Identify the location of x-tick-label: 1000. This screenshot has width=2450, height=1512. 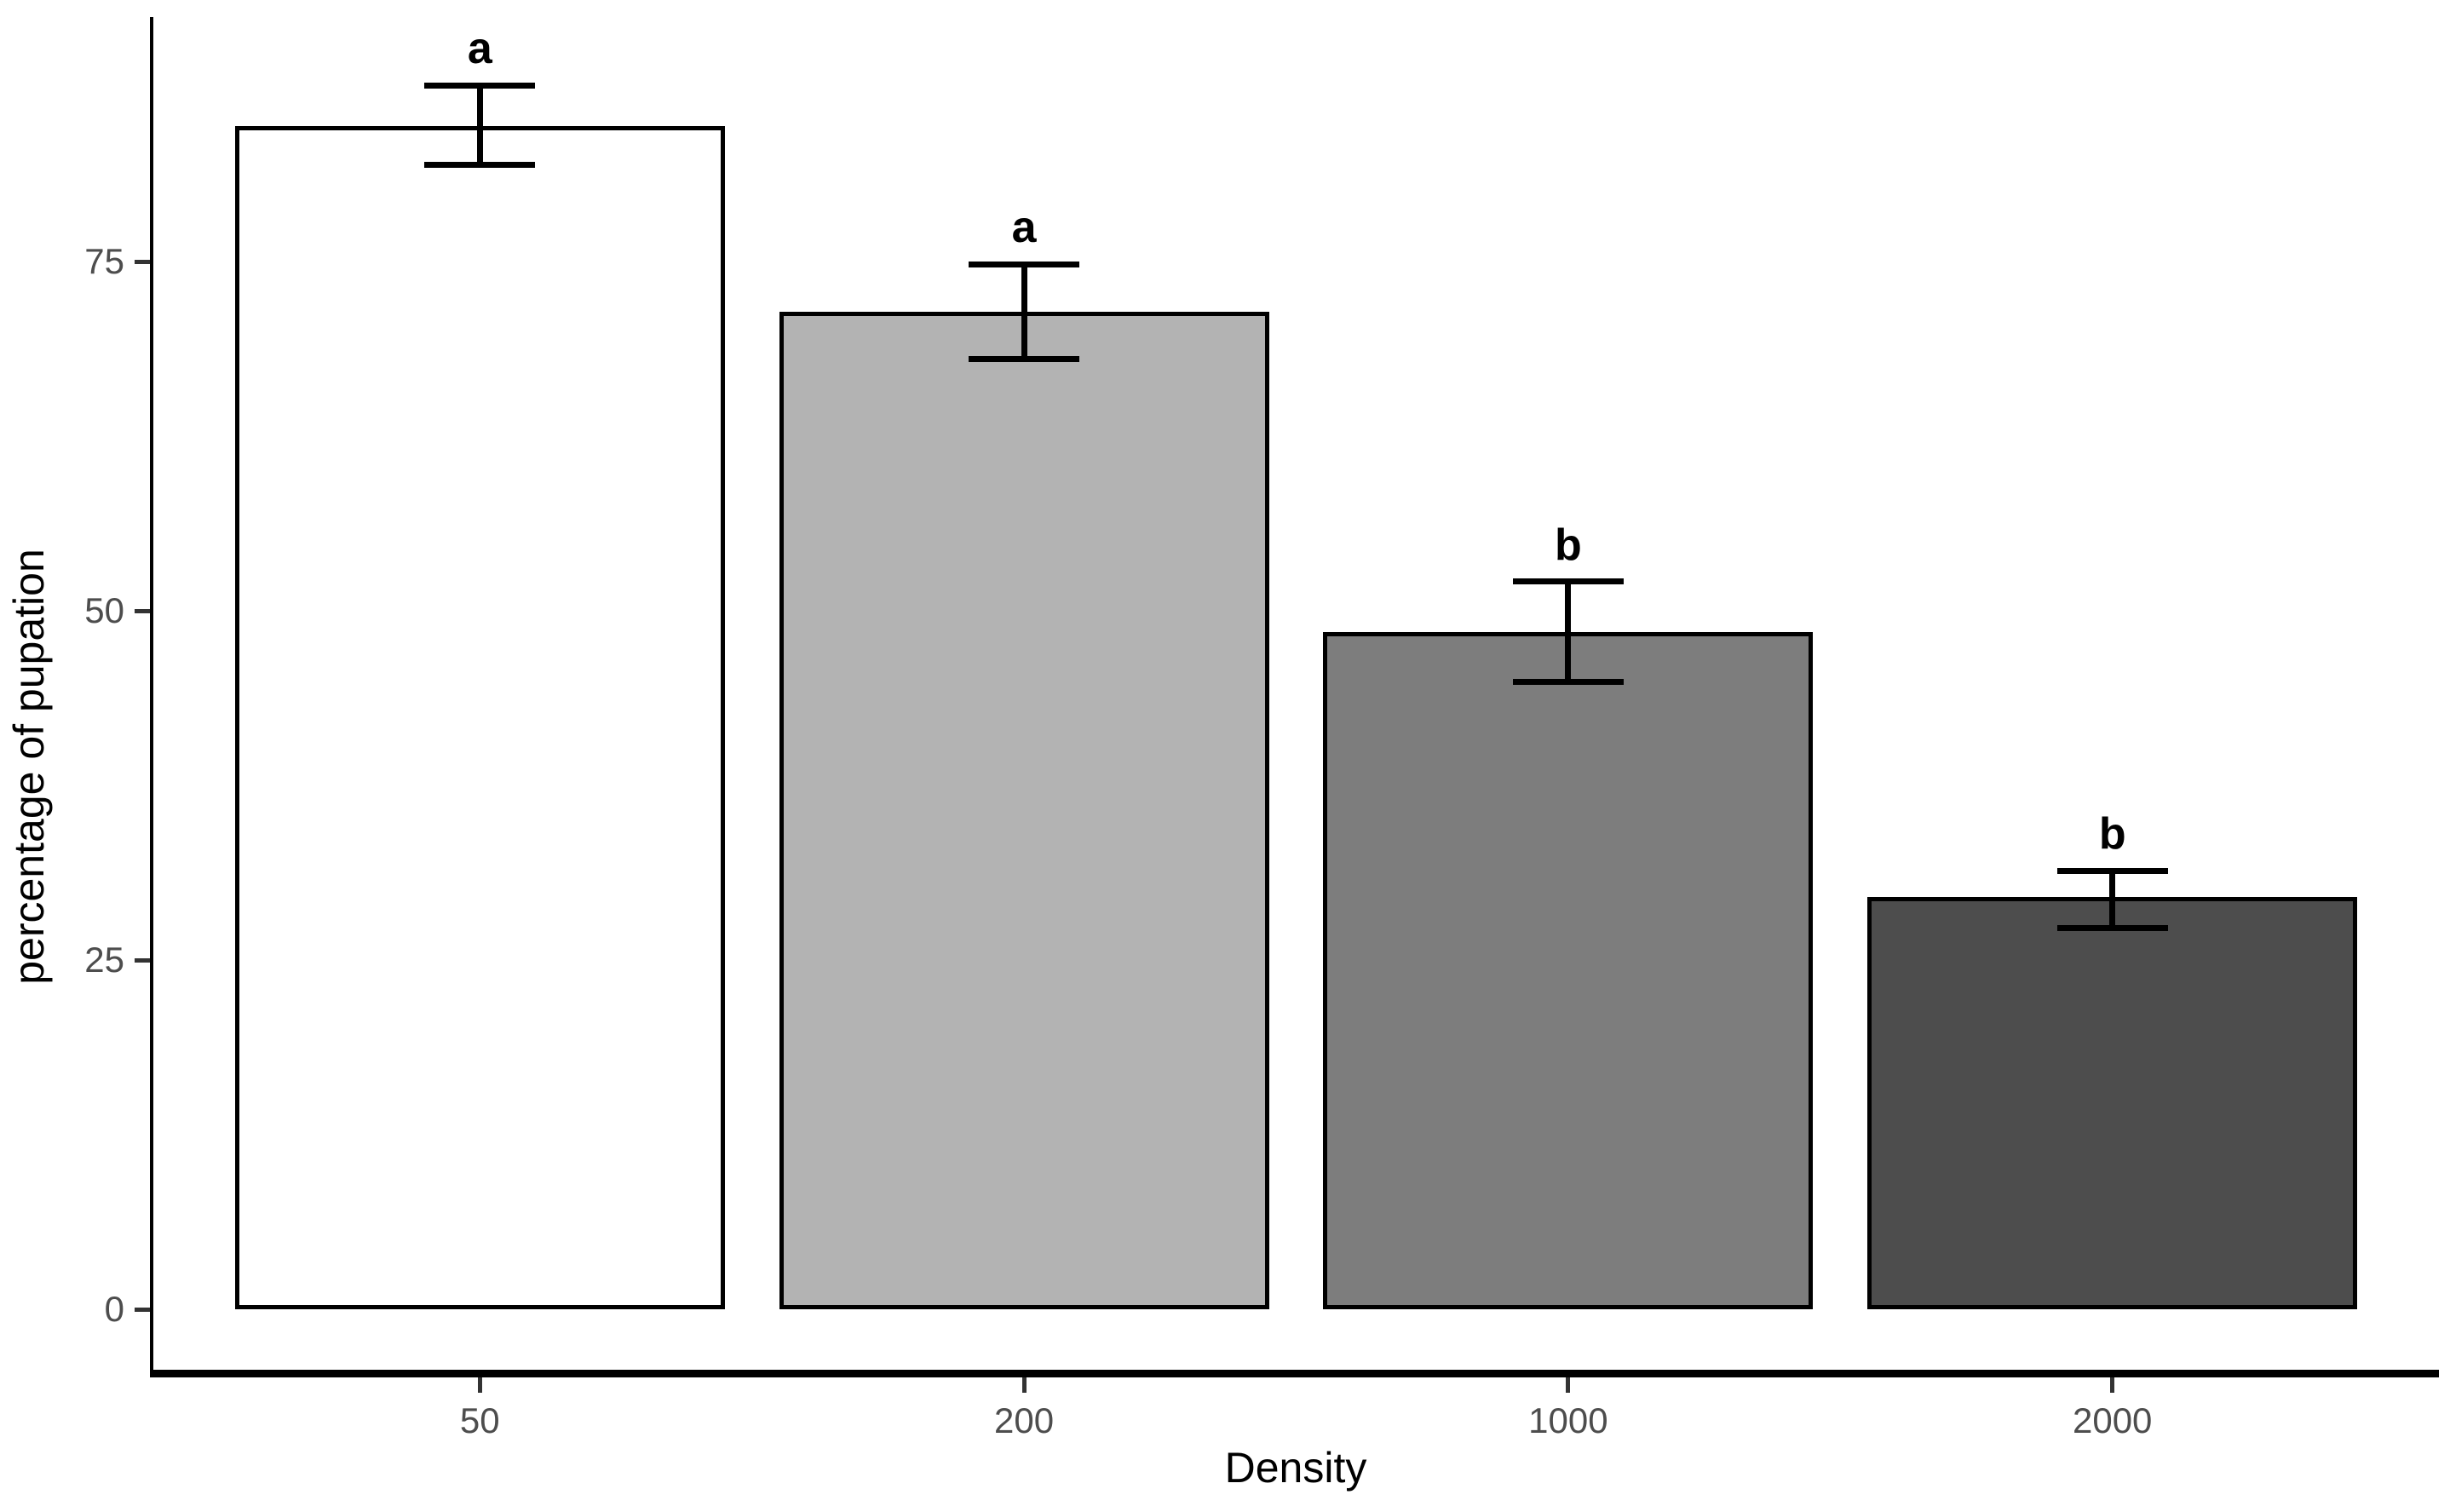
(1568, 1420).